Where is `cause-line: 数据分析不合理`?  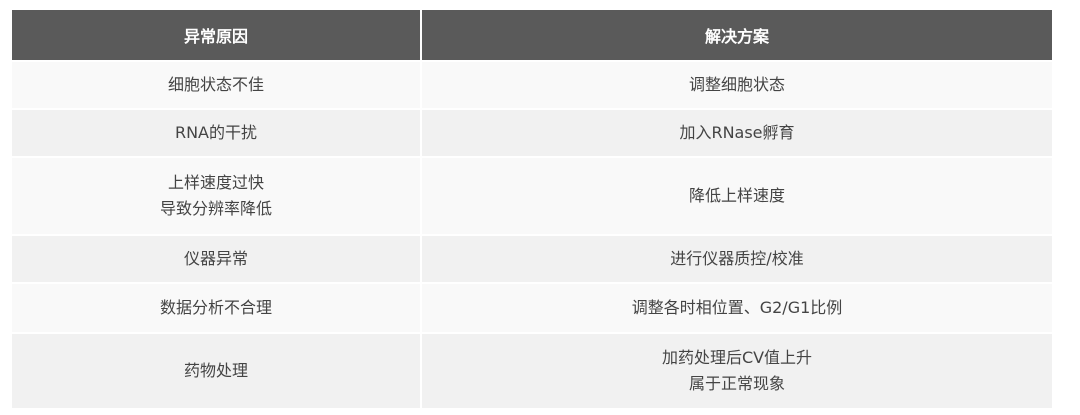 cause-line: 数据分析不合理 is located at coordinates (215, 307).